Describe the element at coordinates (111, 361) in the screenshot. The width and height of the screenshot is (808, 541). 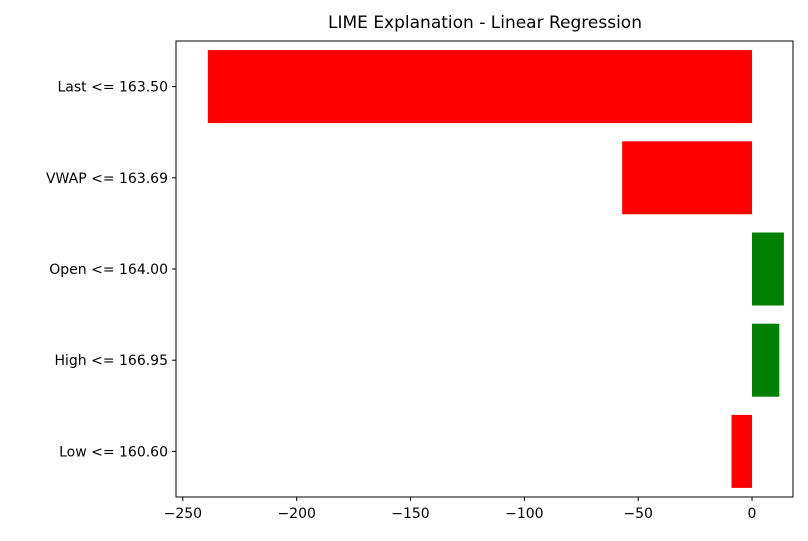
I see `y-tick-label: High <= 166.95` at that location.